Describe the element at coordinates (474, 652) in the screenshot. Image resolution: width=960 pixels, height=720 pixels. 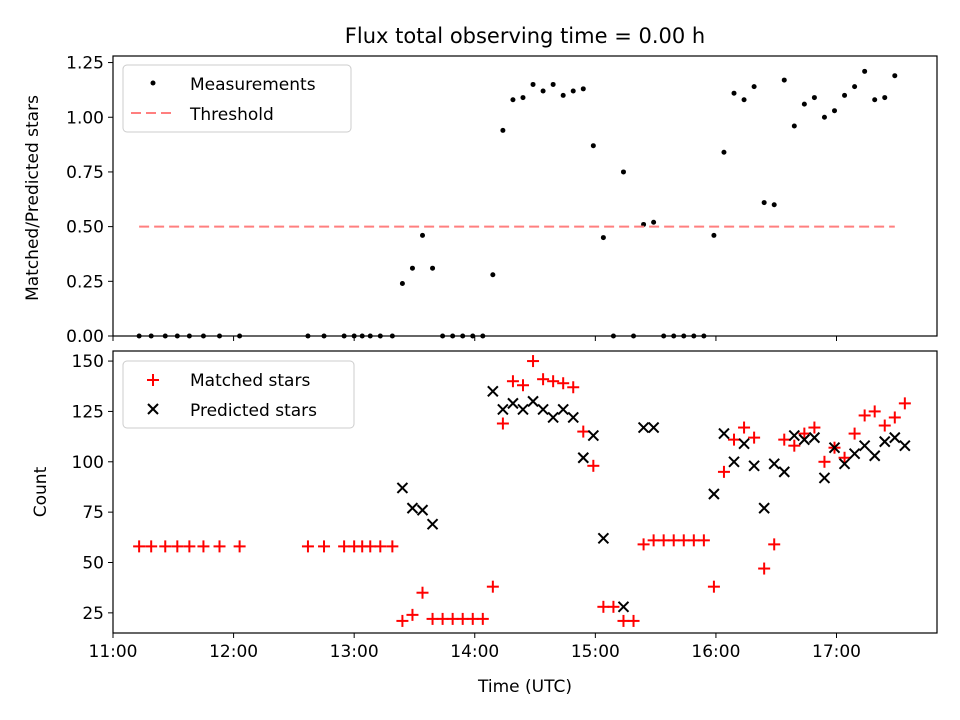
I see `bottom-x-tick-label: 14:00` at that location.